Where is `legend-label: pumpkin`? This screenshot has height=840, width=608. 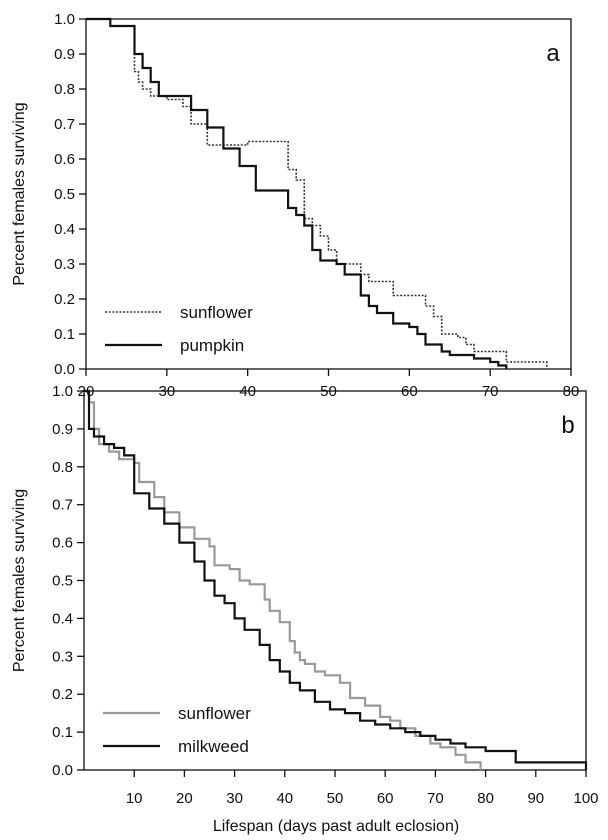 legend-label: pumpkin is located at coordinates (212, 345).